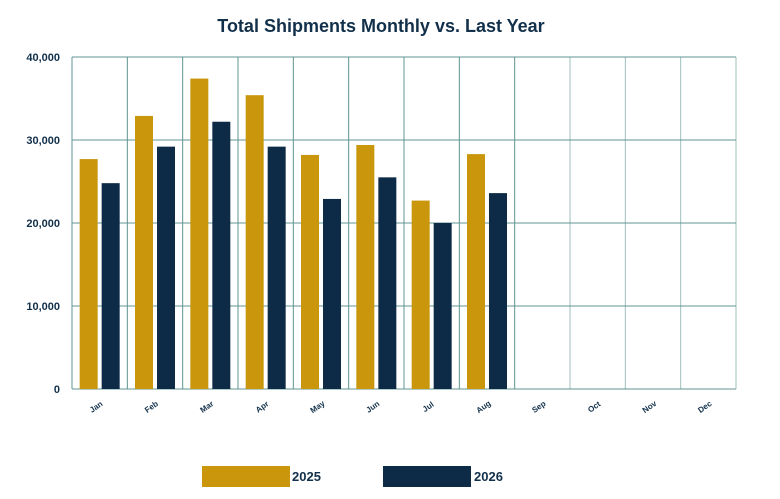  I want to click on bar-2026-aug, so click(498, 291).